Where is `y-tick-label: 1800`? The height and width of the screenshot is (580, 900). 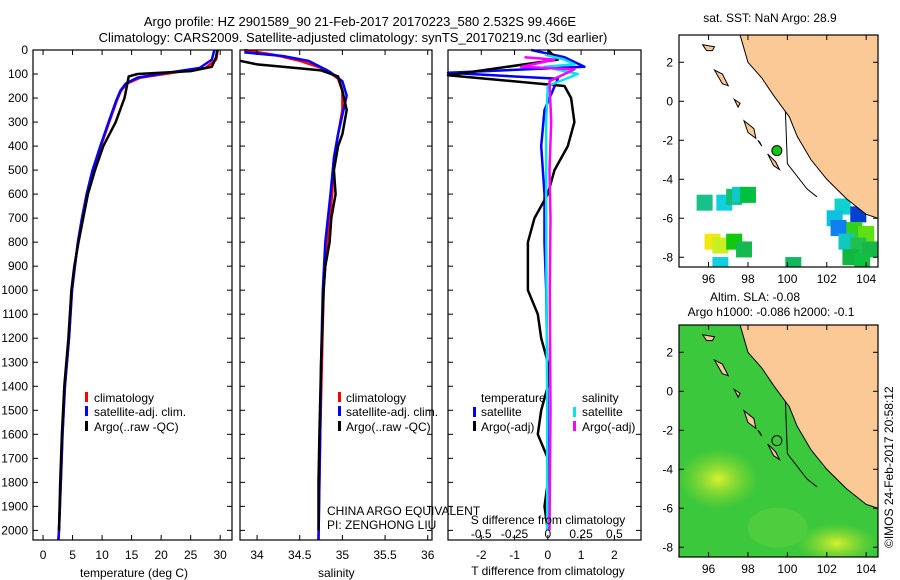 y-tick-label: 1800 is located at coordinates (14, 482).